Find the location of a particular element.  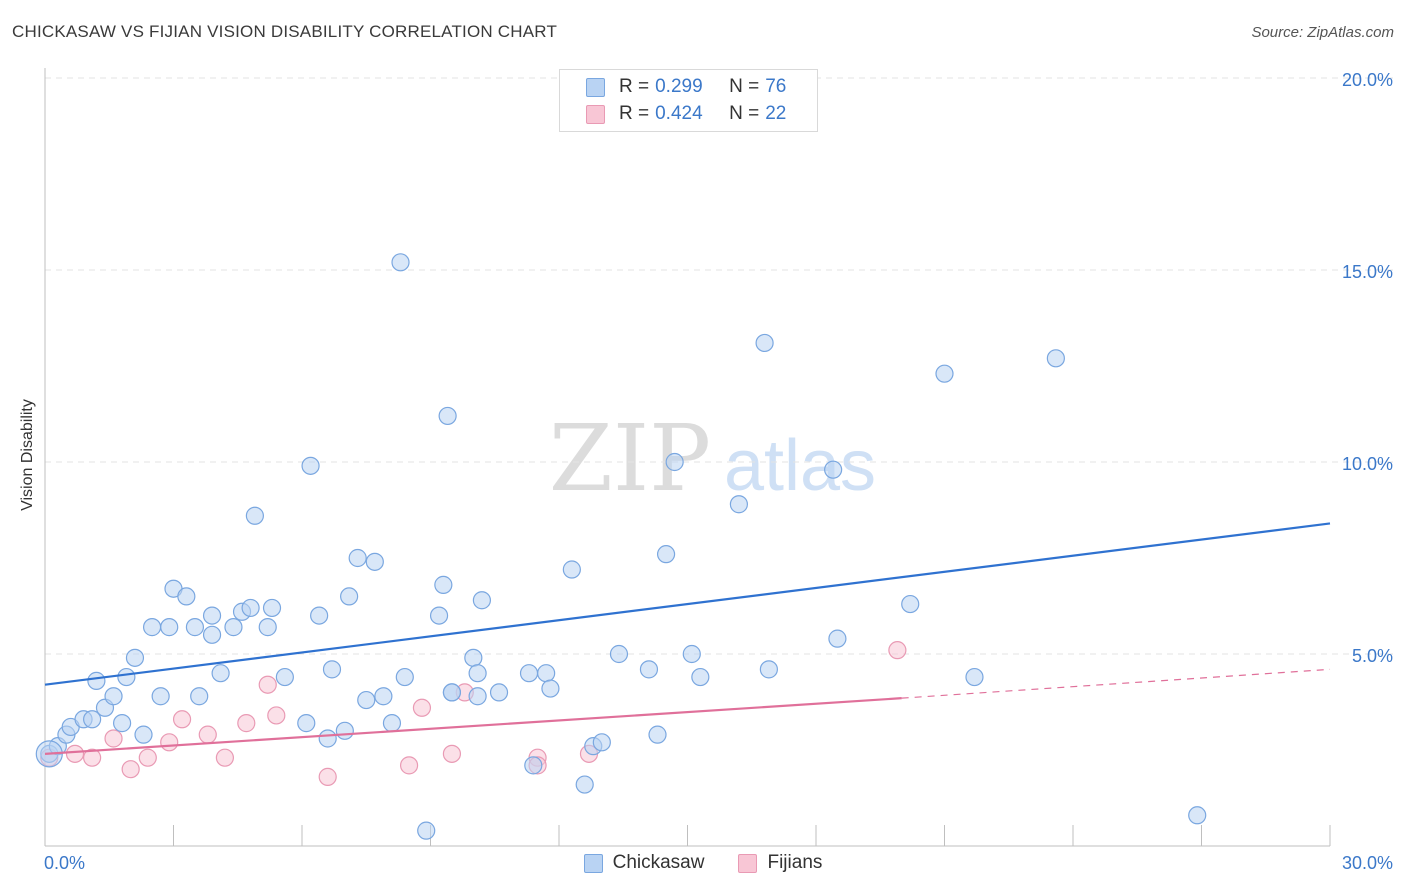

correlation-legend: R = 0.299 N = 76 R = 0.424 N = 22 is located at coordinates (688, 100).